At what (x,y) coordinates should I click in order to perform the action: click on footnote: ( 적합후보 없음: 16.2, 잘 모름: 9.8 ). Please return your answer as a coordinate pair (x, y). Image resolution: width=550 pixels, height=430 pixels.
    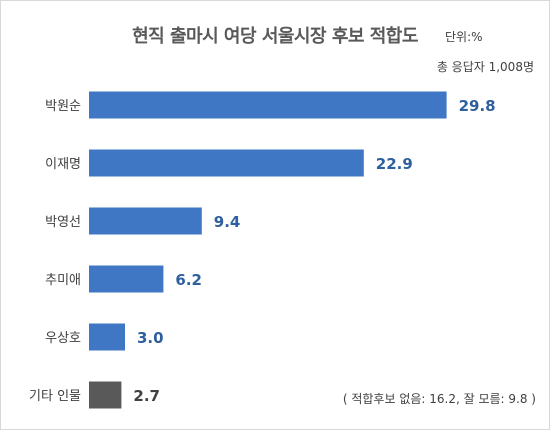
    Looking at the image, I should click on (439, 399).